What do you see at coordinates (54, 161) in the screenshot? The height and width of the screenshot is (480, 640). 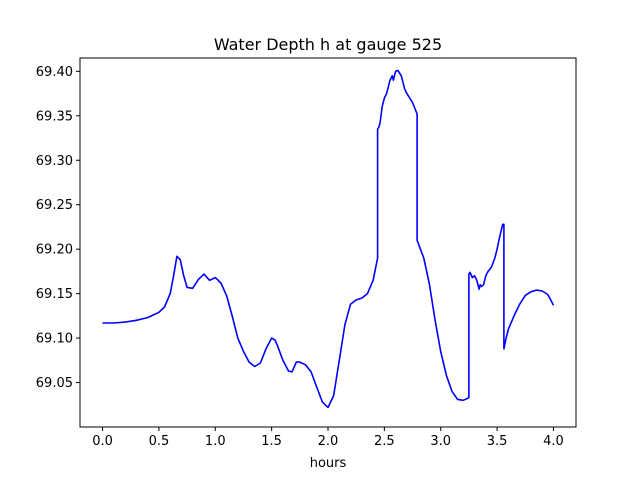 I see `y-tick-label: 69.30` at bounding box center [54, 161].